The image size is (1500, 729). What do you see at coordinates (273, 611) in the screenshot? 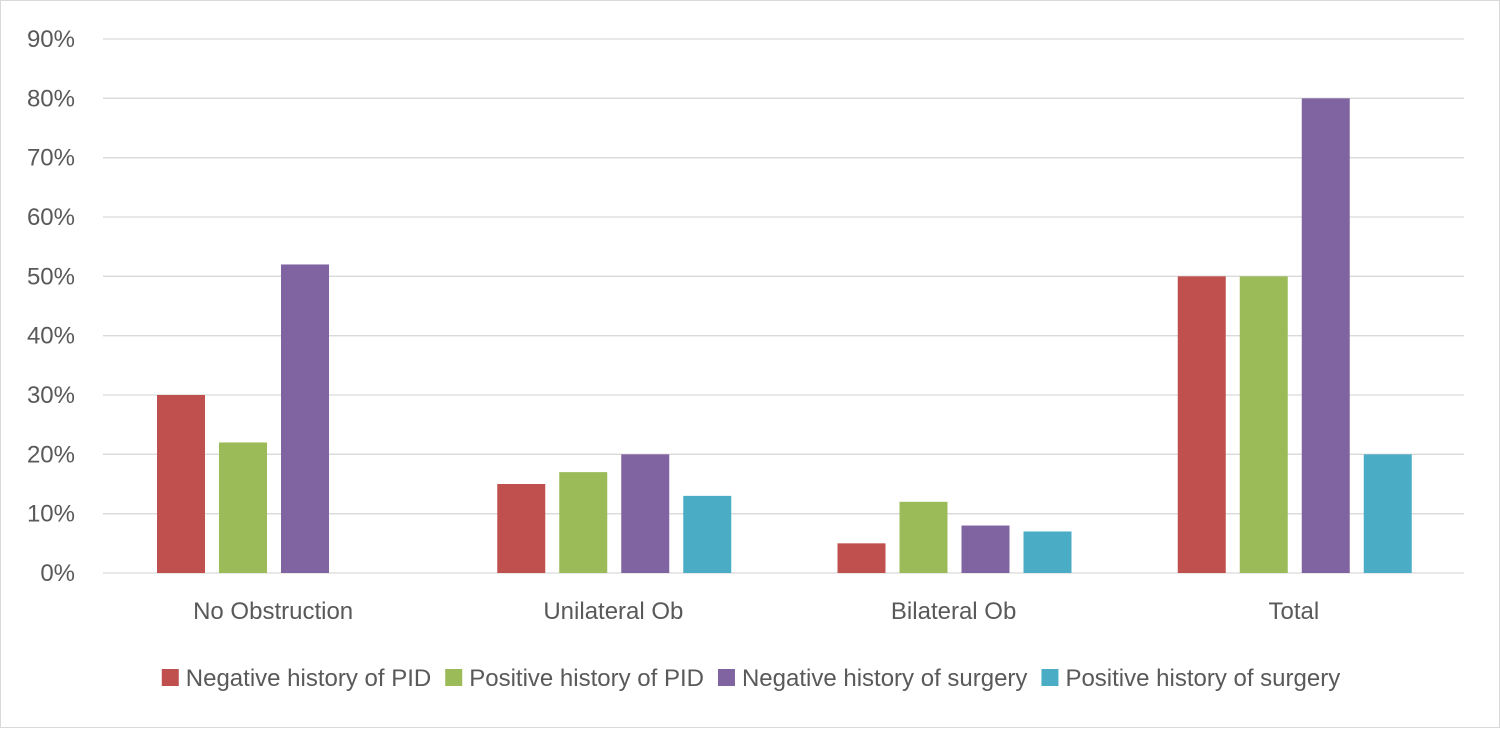
I see `x-category-label: No Obstruction` at bounding box center [273, 611].